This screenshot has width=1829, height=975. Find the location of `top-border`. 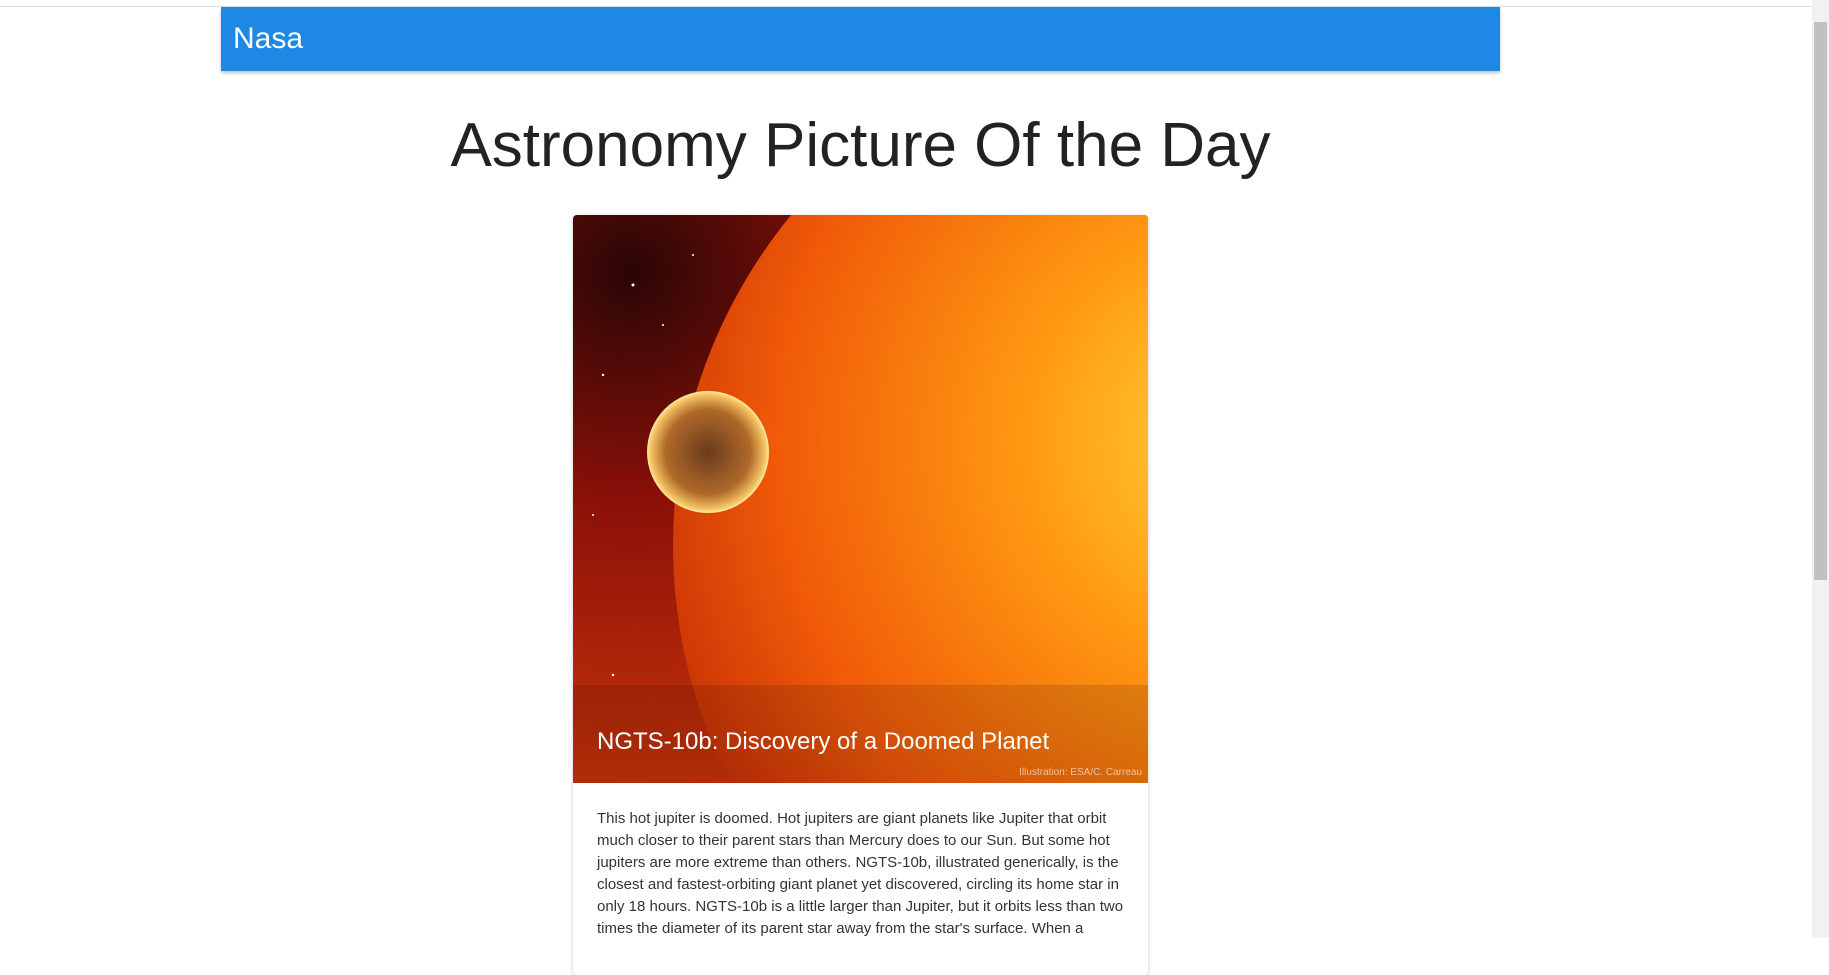

top-border is located at coordinates (906, 6).